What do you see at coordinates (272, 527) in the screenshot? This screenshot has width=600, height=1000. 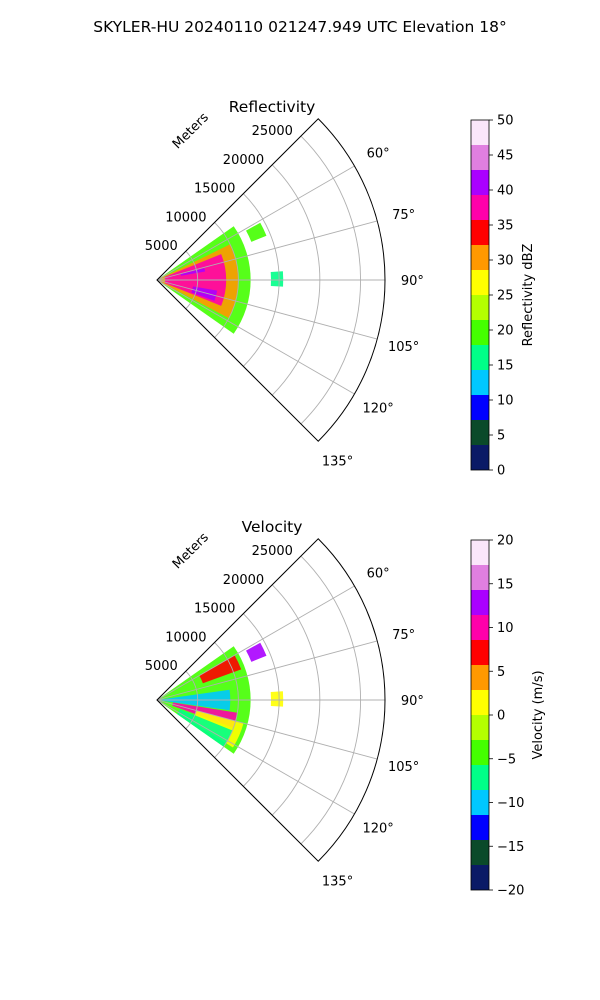 I see `velocity-title: Velocity` at bounding box center [272, 527].